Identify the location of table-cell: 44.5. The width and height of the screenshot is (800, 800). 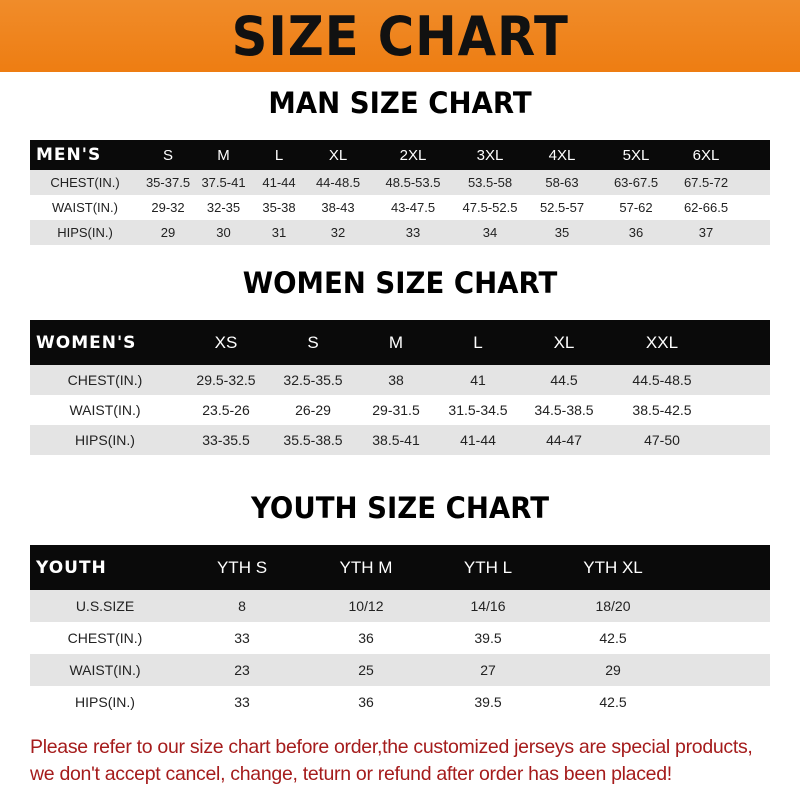
(564, 380).